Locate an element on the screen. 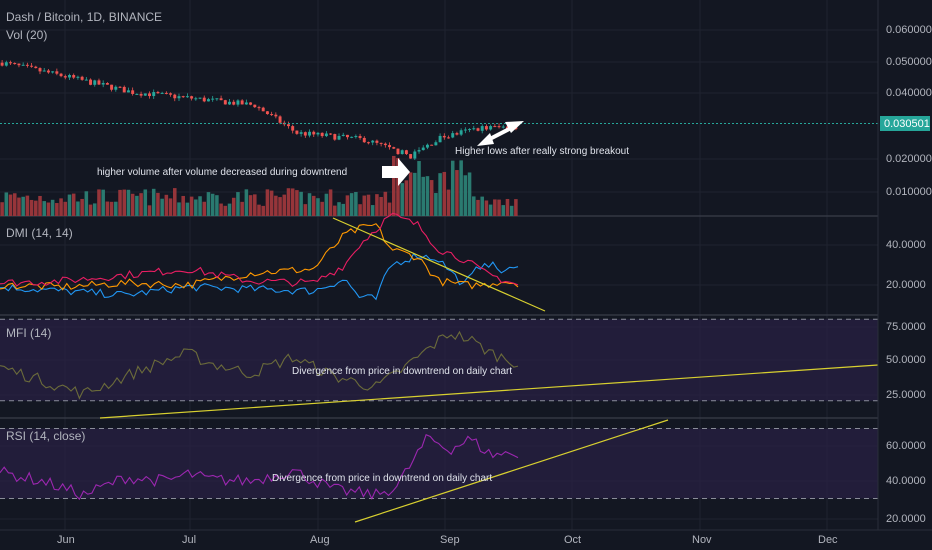 Image resolution: width=932 pixels, height=550 pixels. y-tick-label: 60.0000 is located at coordinates (906, 446).